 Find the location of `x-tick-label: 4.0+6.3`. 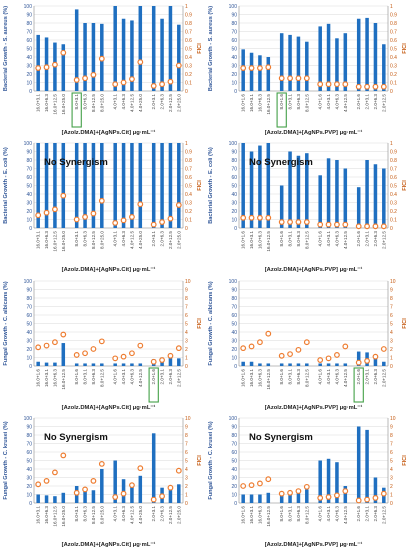

x-tick-label: 4.0+6.3 is located at coordinates (336, 102).